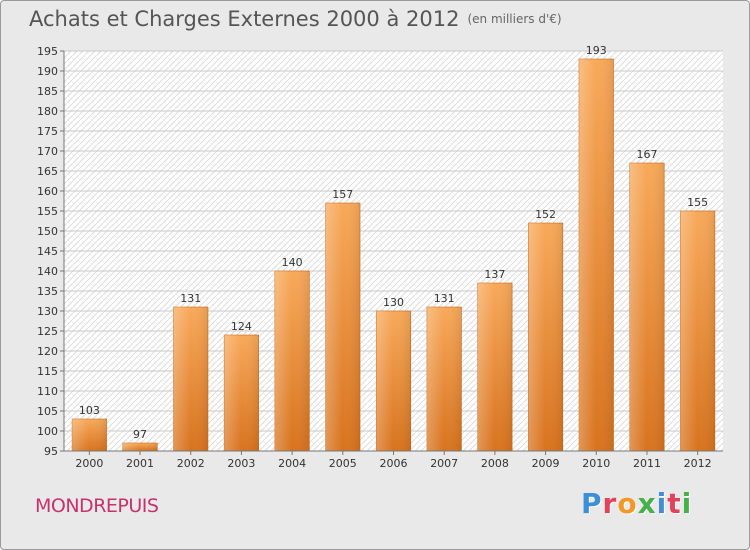  Describe the element at coordinates (596, 463) in the screenshot. I see `x-tick-label: 2010` at that location.